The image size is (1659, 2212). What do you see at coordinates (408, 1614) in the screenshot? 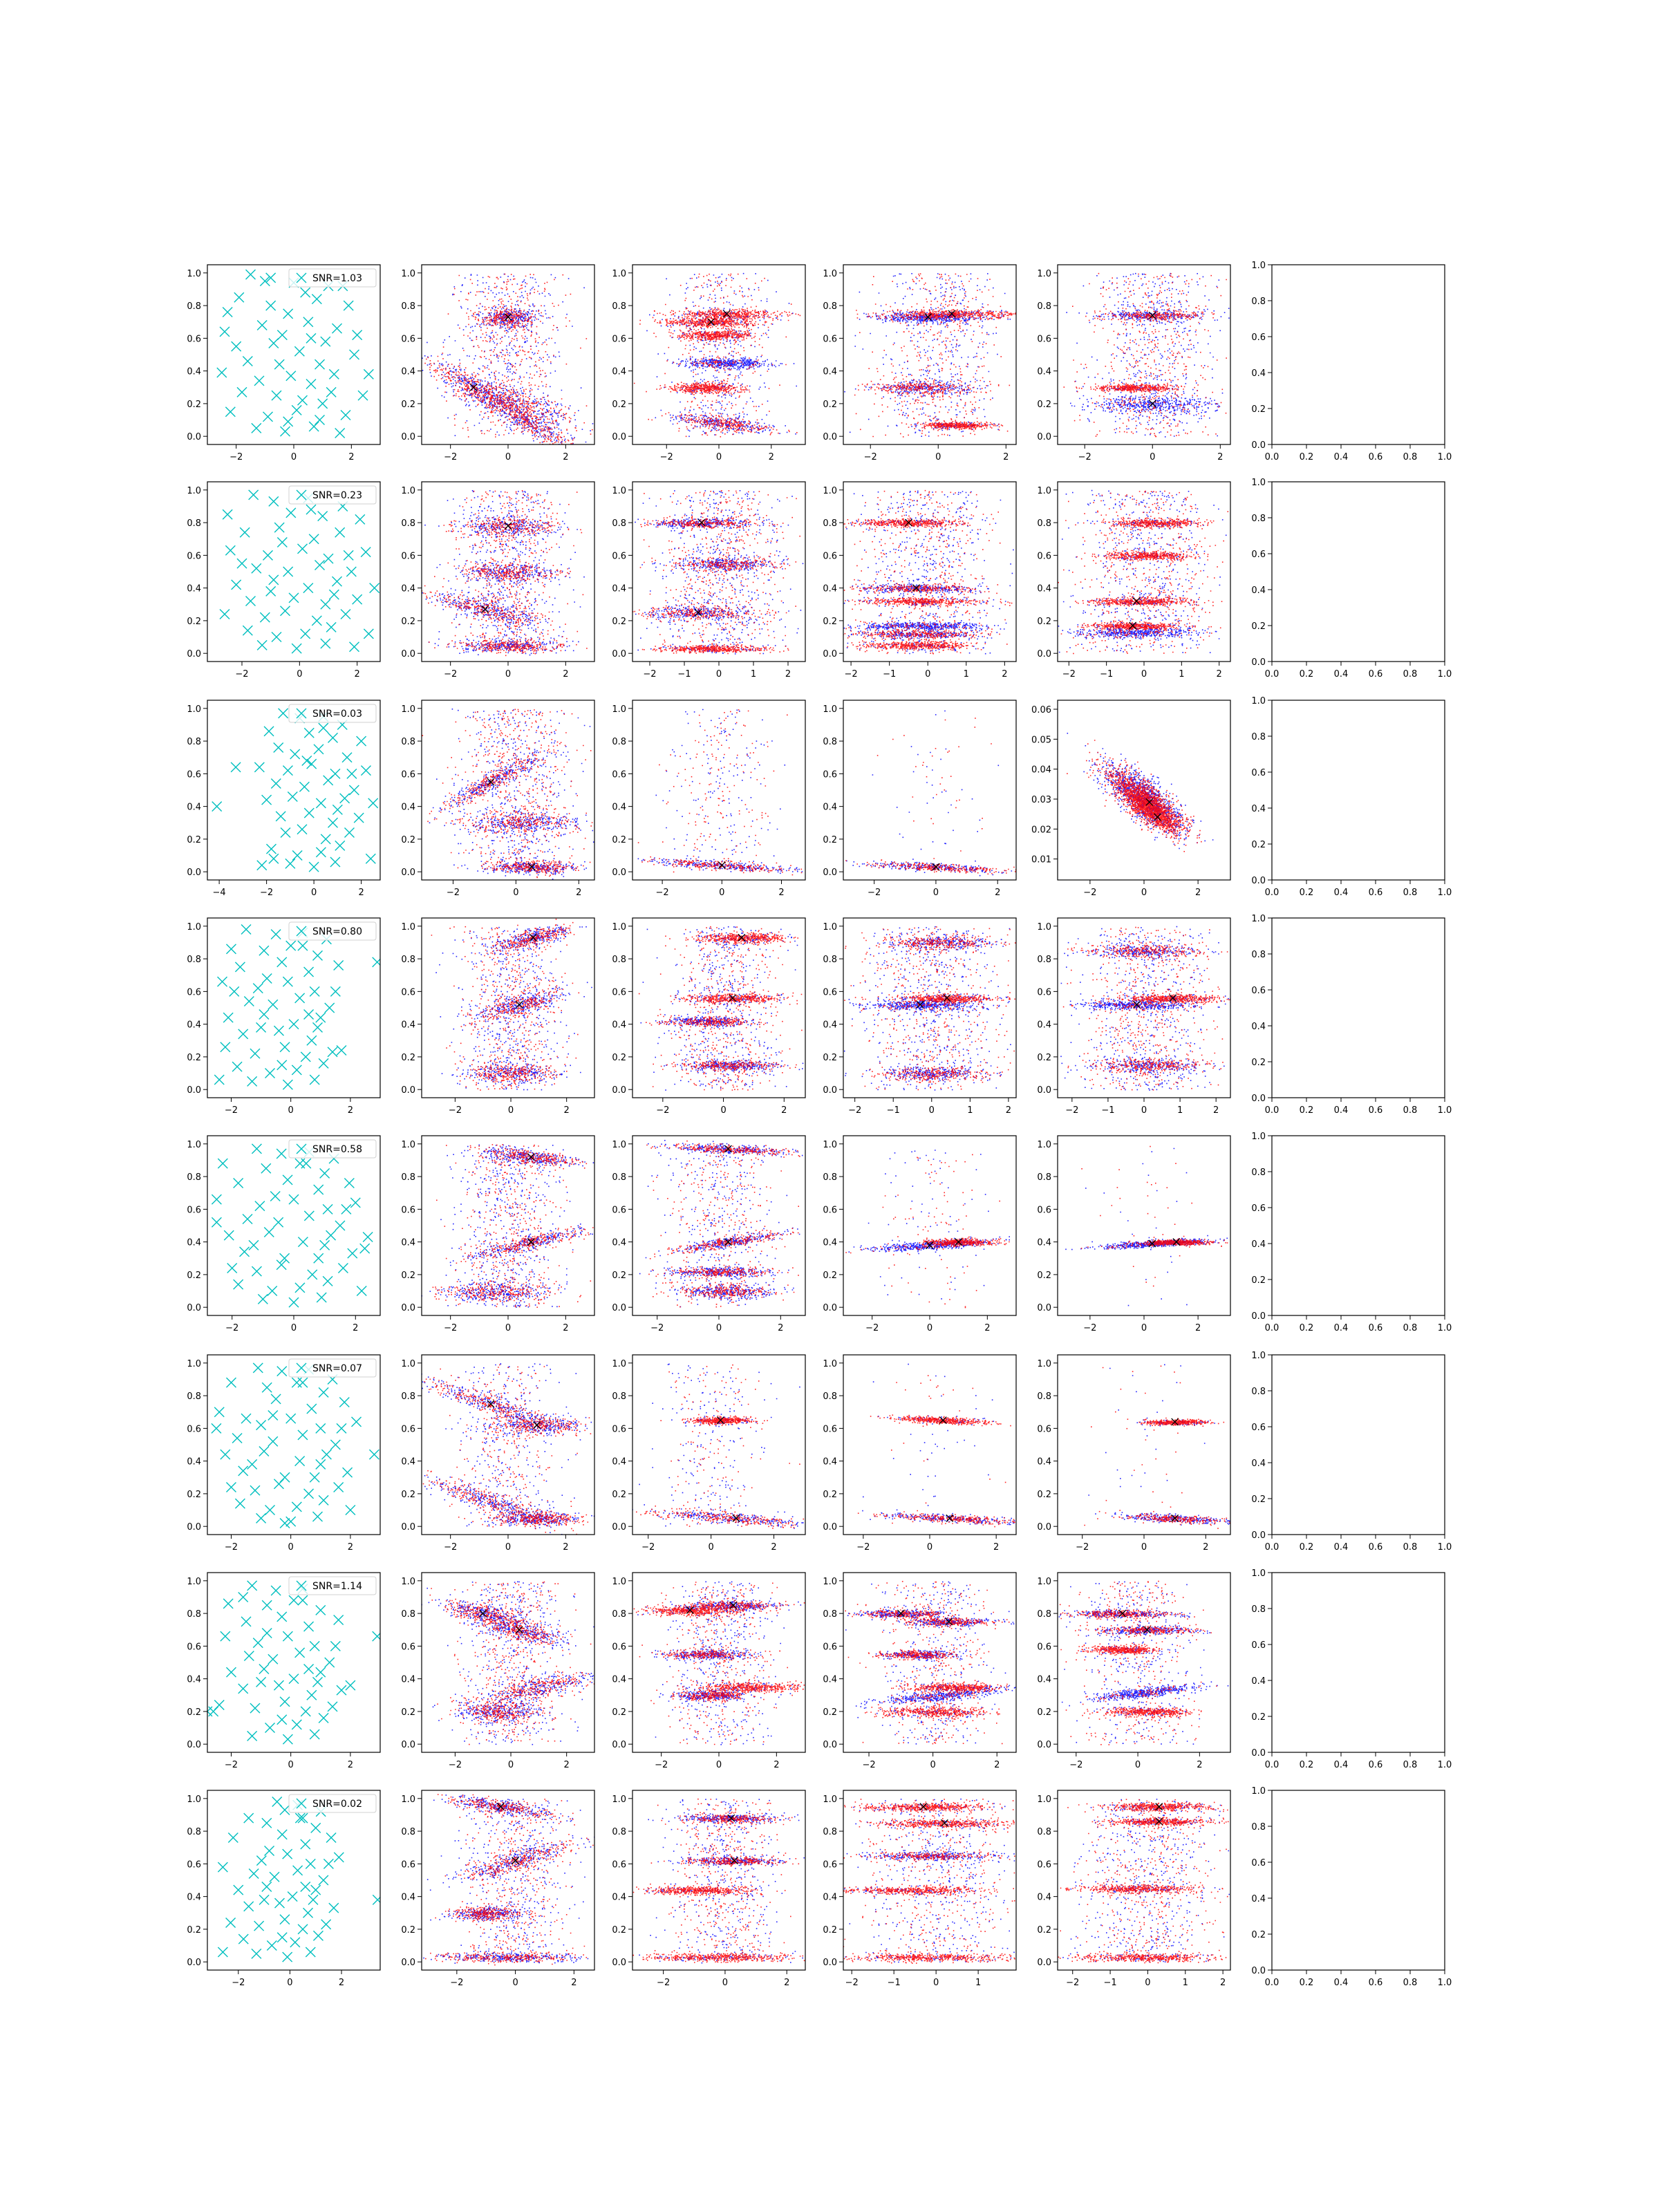
I see `row6-col1-ytick-label-4: 0.8` at bounding box center [408, 1614].